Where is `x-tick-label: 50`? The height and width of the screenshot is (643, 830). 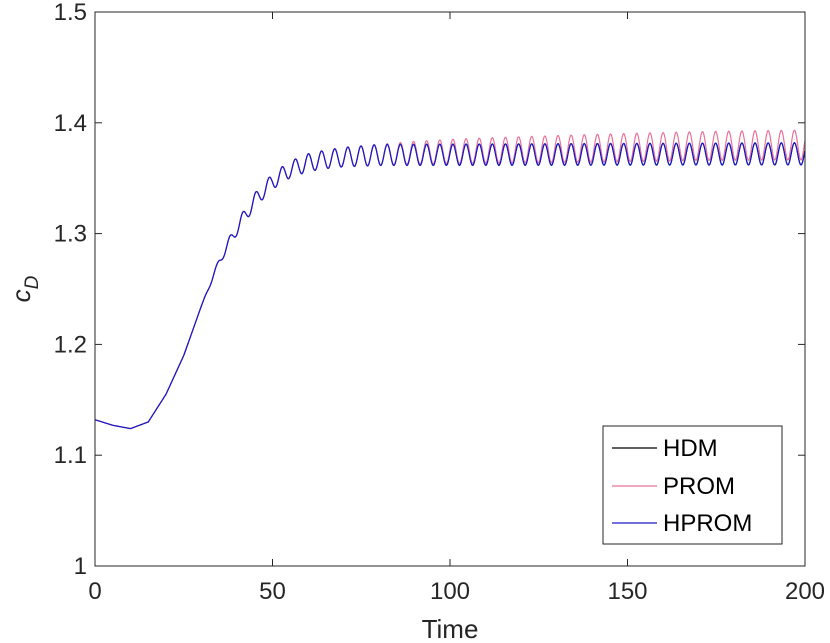 x-tick-label: 50 is located at coordinates (272, 591).